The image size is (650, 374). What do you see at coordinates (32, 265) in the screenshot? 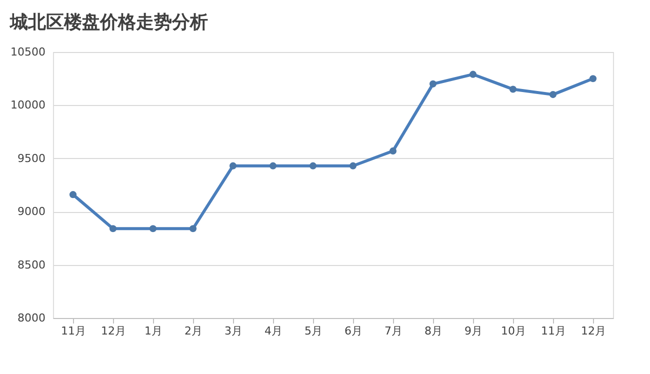
I see `y-tick-label: 8500` at bounding box center [32, 265].